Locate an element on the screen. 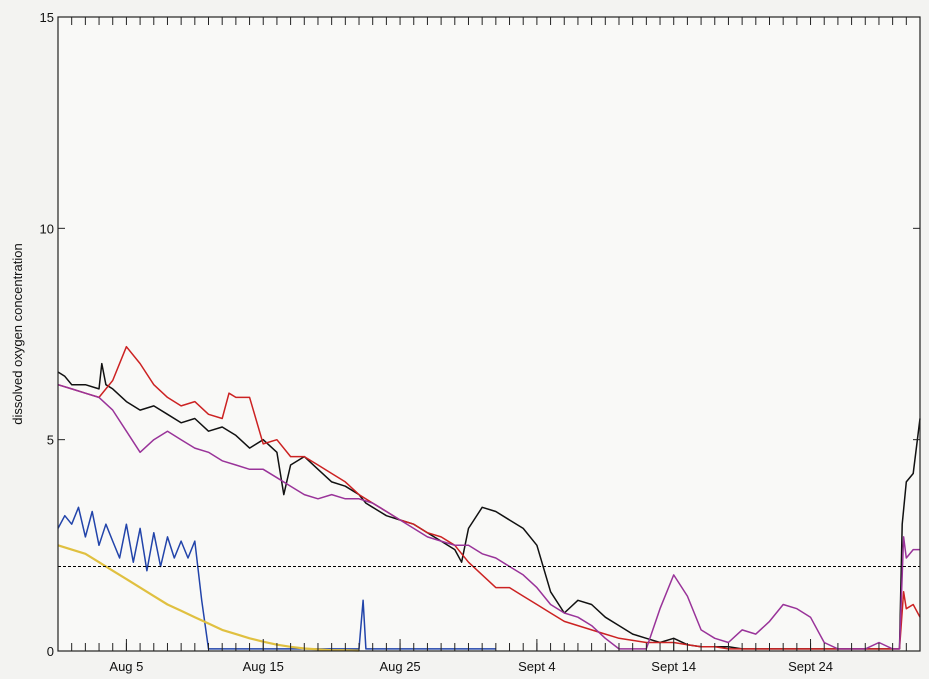 The width and height of the screenshot is (929, 679). x-tick-label: Aug 25 is located at coordinates (399, 666).